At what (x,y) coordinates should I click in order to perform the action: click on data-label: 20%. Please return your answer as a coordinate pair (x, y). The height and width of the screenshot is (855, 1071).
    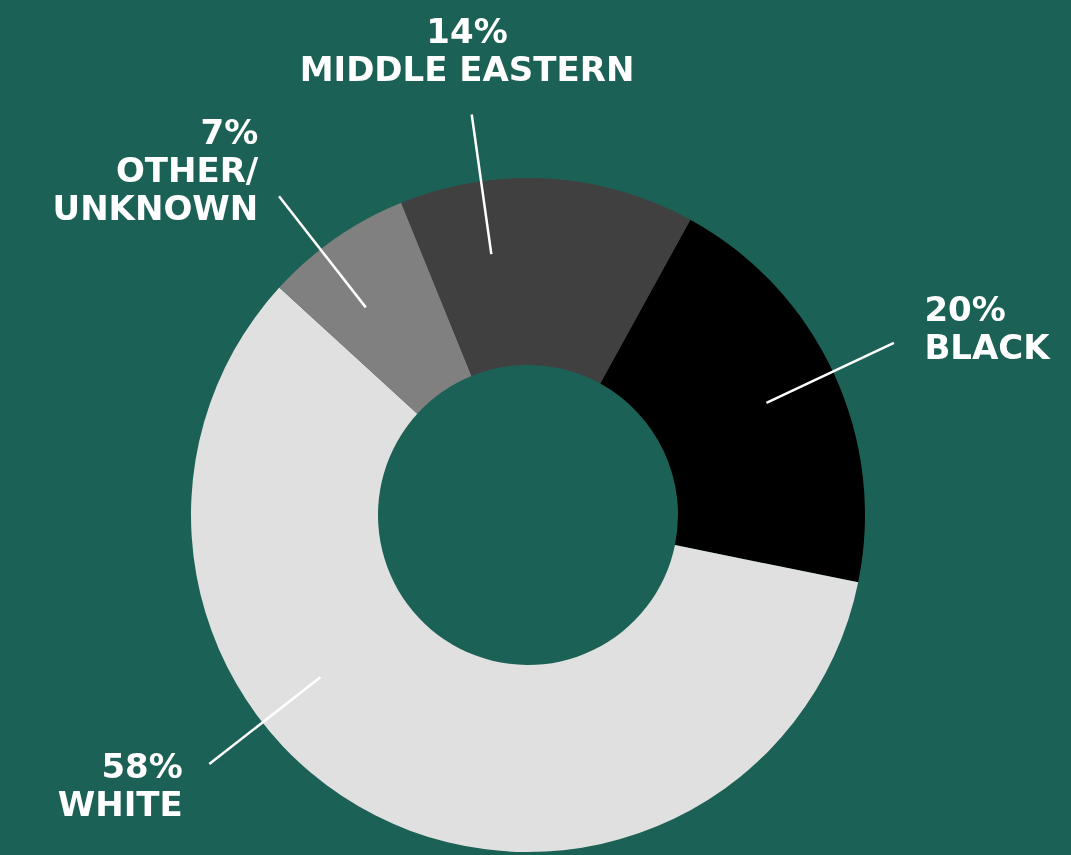
    Looking at the image, I should click on (965, 309).